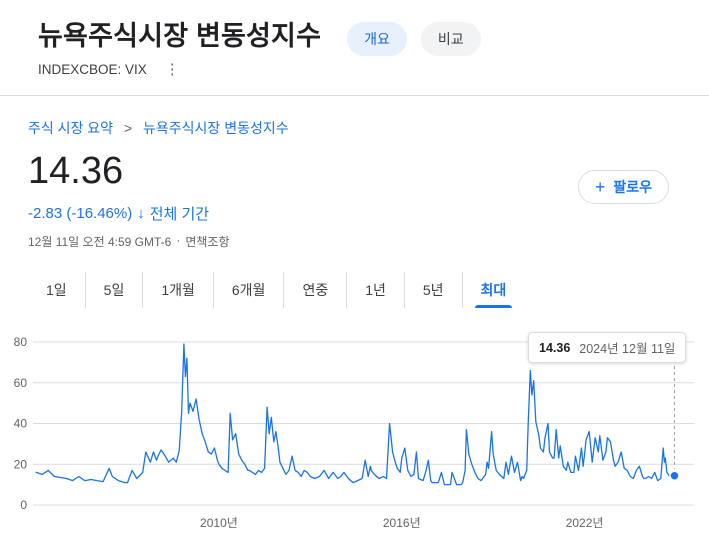  What do you see at coordinates (585, 523) in the screenshot?
I see `svg-text: 2022년` at bounding box center [585, 523].